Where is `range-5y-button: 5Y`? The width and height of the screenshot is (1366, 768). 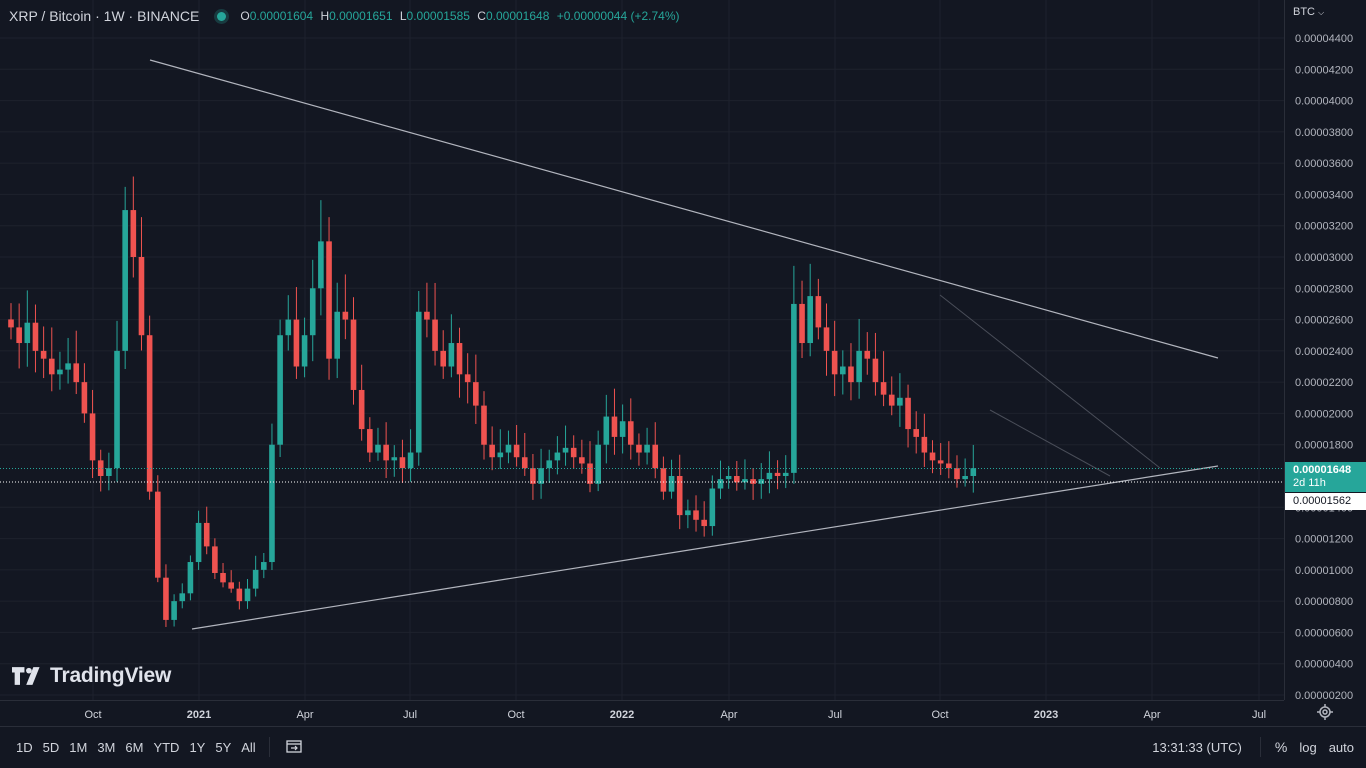
range-5y-button: 5Y is located at coordinates (223, 747).